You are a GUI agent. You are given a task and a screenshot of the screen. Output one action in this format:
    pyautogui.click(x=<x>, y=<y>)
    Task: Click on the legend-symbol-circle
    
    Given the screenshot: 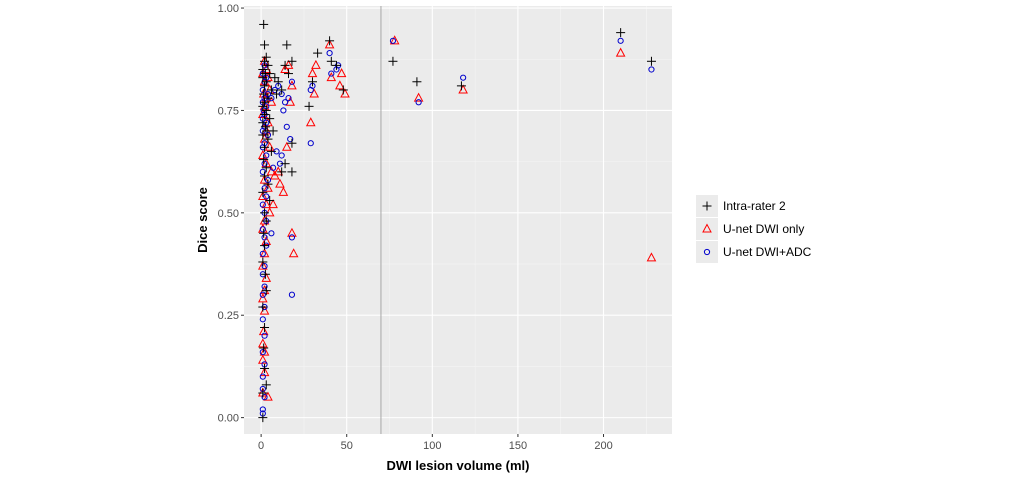 What is the action you would take?
    pyautogui.click(x=707, y=252)
    